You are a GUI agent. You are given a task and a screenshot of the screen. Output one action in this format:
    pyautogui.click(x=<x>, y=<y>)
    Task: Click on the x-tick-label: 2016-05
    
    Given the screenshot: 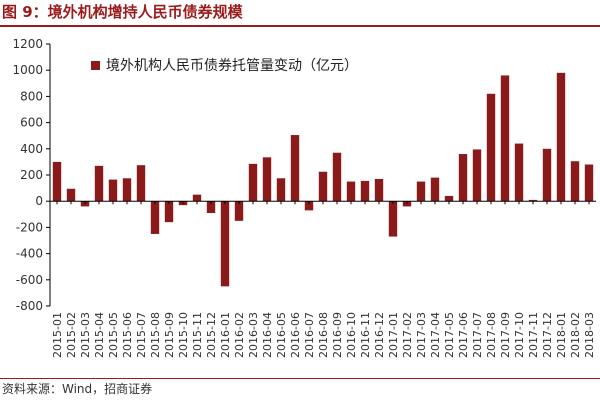 What is the action you would take?
    pyautogui.click(x=281, y=335)
    